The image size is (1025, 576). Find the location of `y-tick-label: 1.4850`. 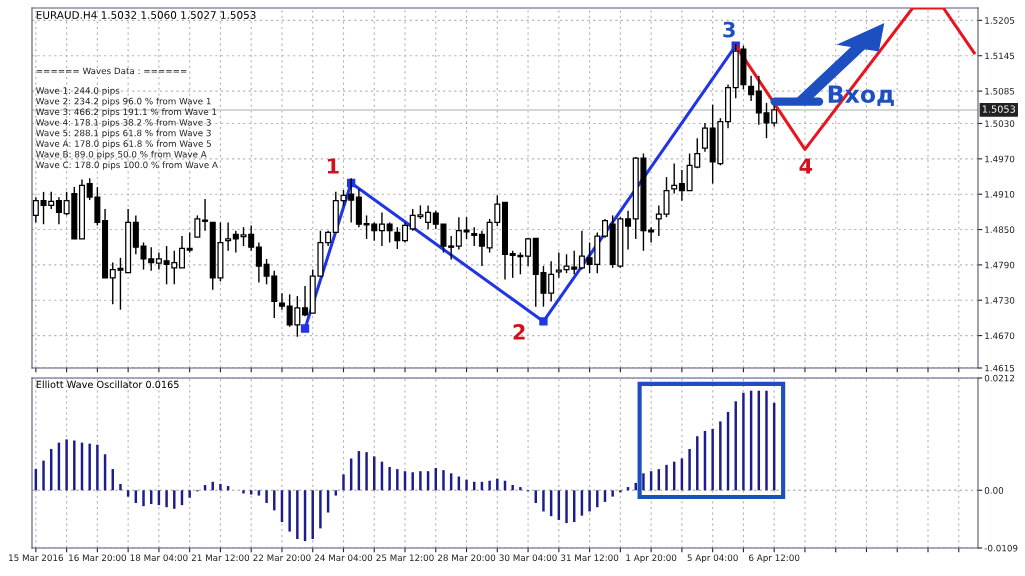

y-tick-label: 1.4850 is located at coordinates (1000, 229).